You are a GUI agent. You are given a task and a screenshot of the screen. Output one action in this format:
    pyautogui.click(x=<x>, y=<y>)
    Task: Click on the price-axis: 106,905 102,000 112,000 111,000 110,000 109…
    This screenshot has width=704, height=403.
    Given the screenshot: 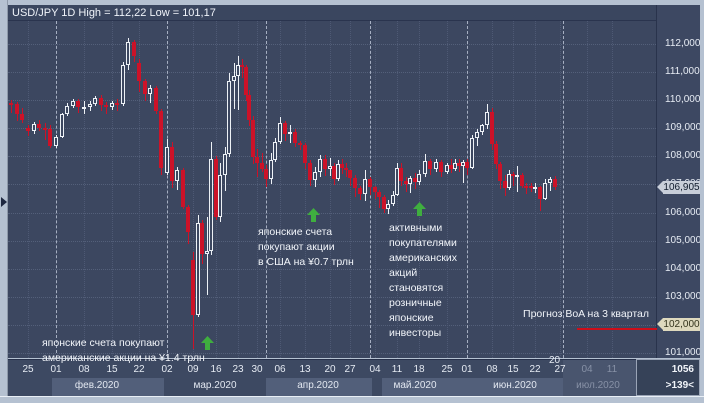 What is the action you would take?
    pyautogui.click(x=679, y=181)
    